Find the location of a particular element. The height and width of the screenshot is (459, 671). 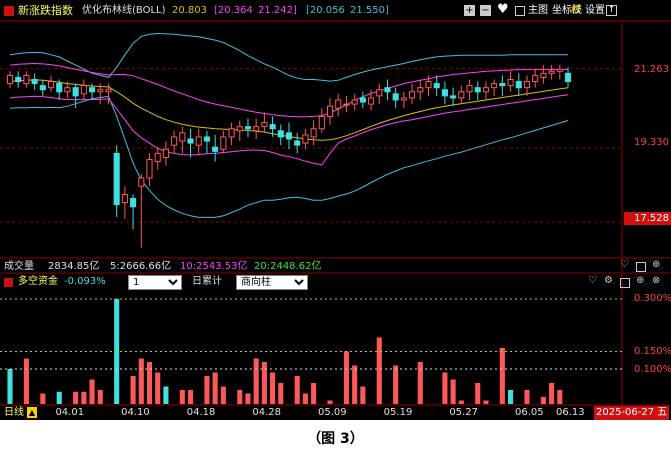

boll-inner-lower-value: [20.364 is located at coordinates (233, 10).